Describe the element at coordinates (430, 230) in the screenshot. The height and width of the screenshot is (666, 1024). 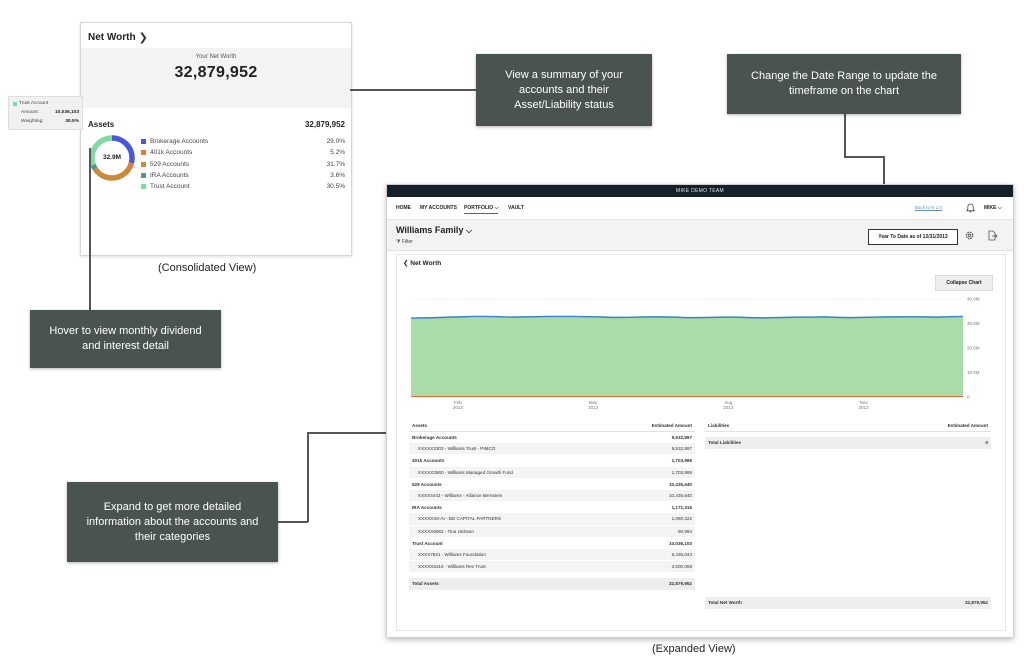
I see `family-name: Williams Family` at that location.